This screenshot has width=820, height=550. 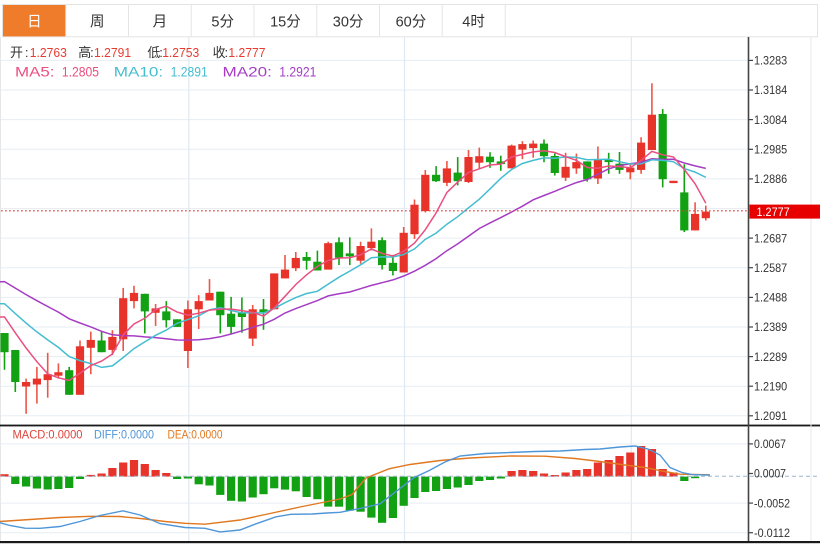 I want to click on svg-text: -0.0112, so click(x=772, y=533).